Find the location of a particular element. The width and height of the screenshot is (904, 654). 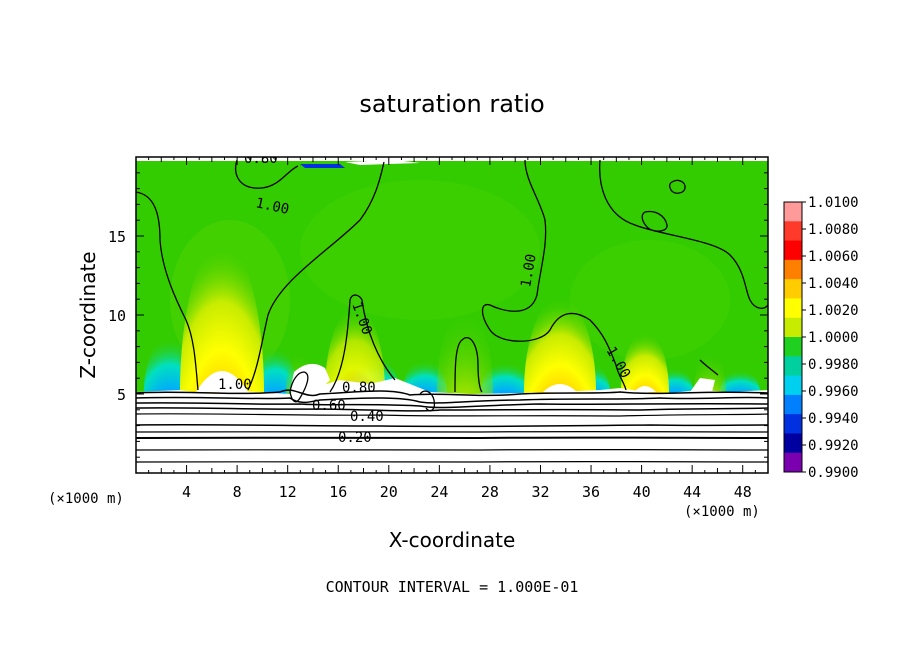

colorbar-label: 0.9960 is located at coordinates (833, 392).